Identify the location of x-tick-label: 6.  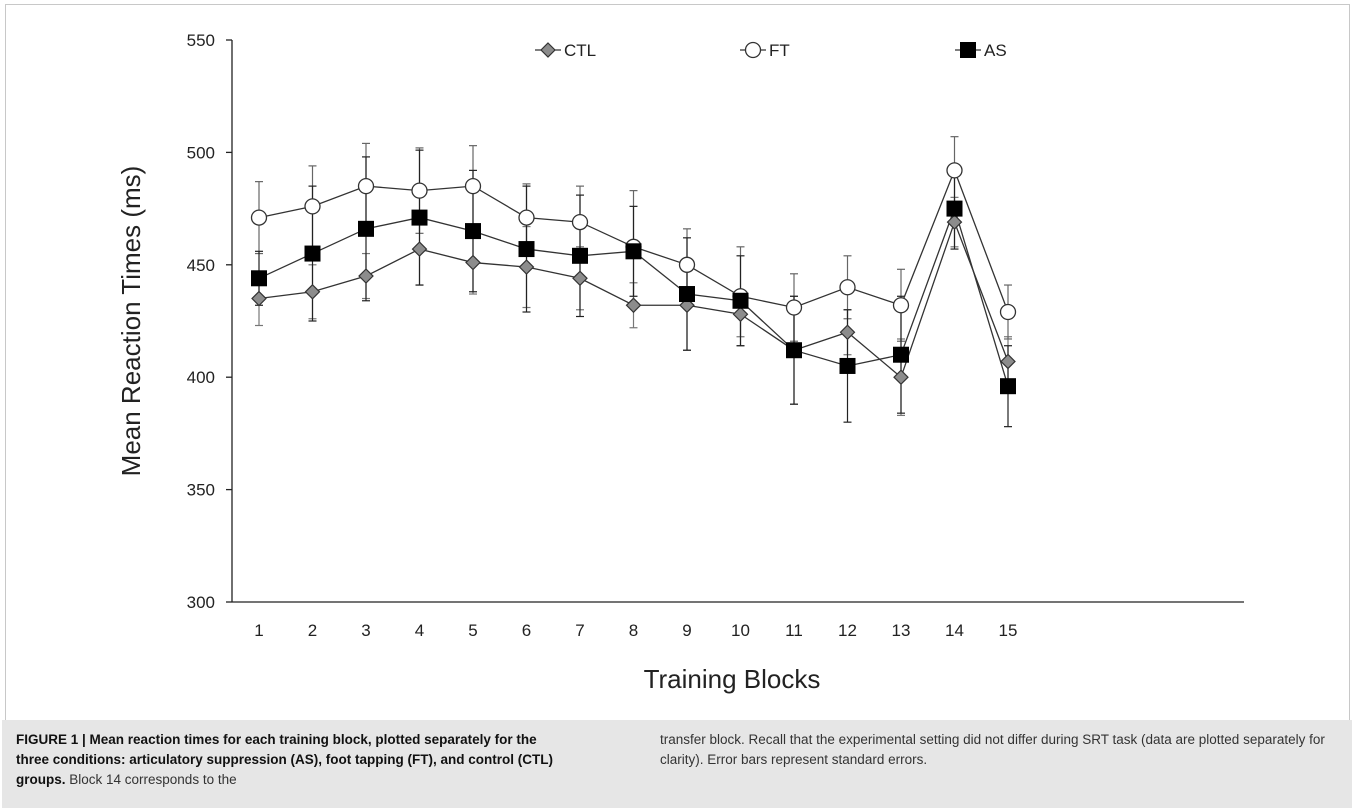
(526, 630).